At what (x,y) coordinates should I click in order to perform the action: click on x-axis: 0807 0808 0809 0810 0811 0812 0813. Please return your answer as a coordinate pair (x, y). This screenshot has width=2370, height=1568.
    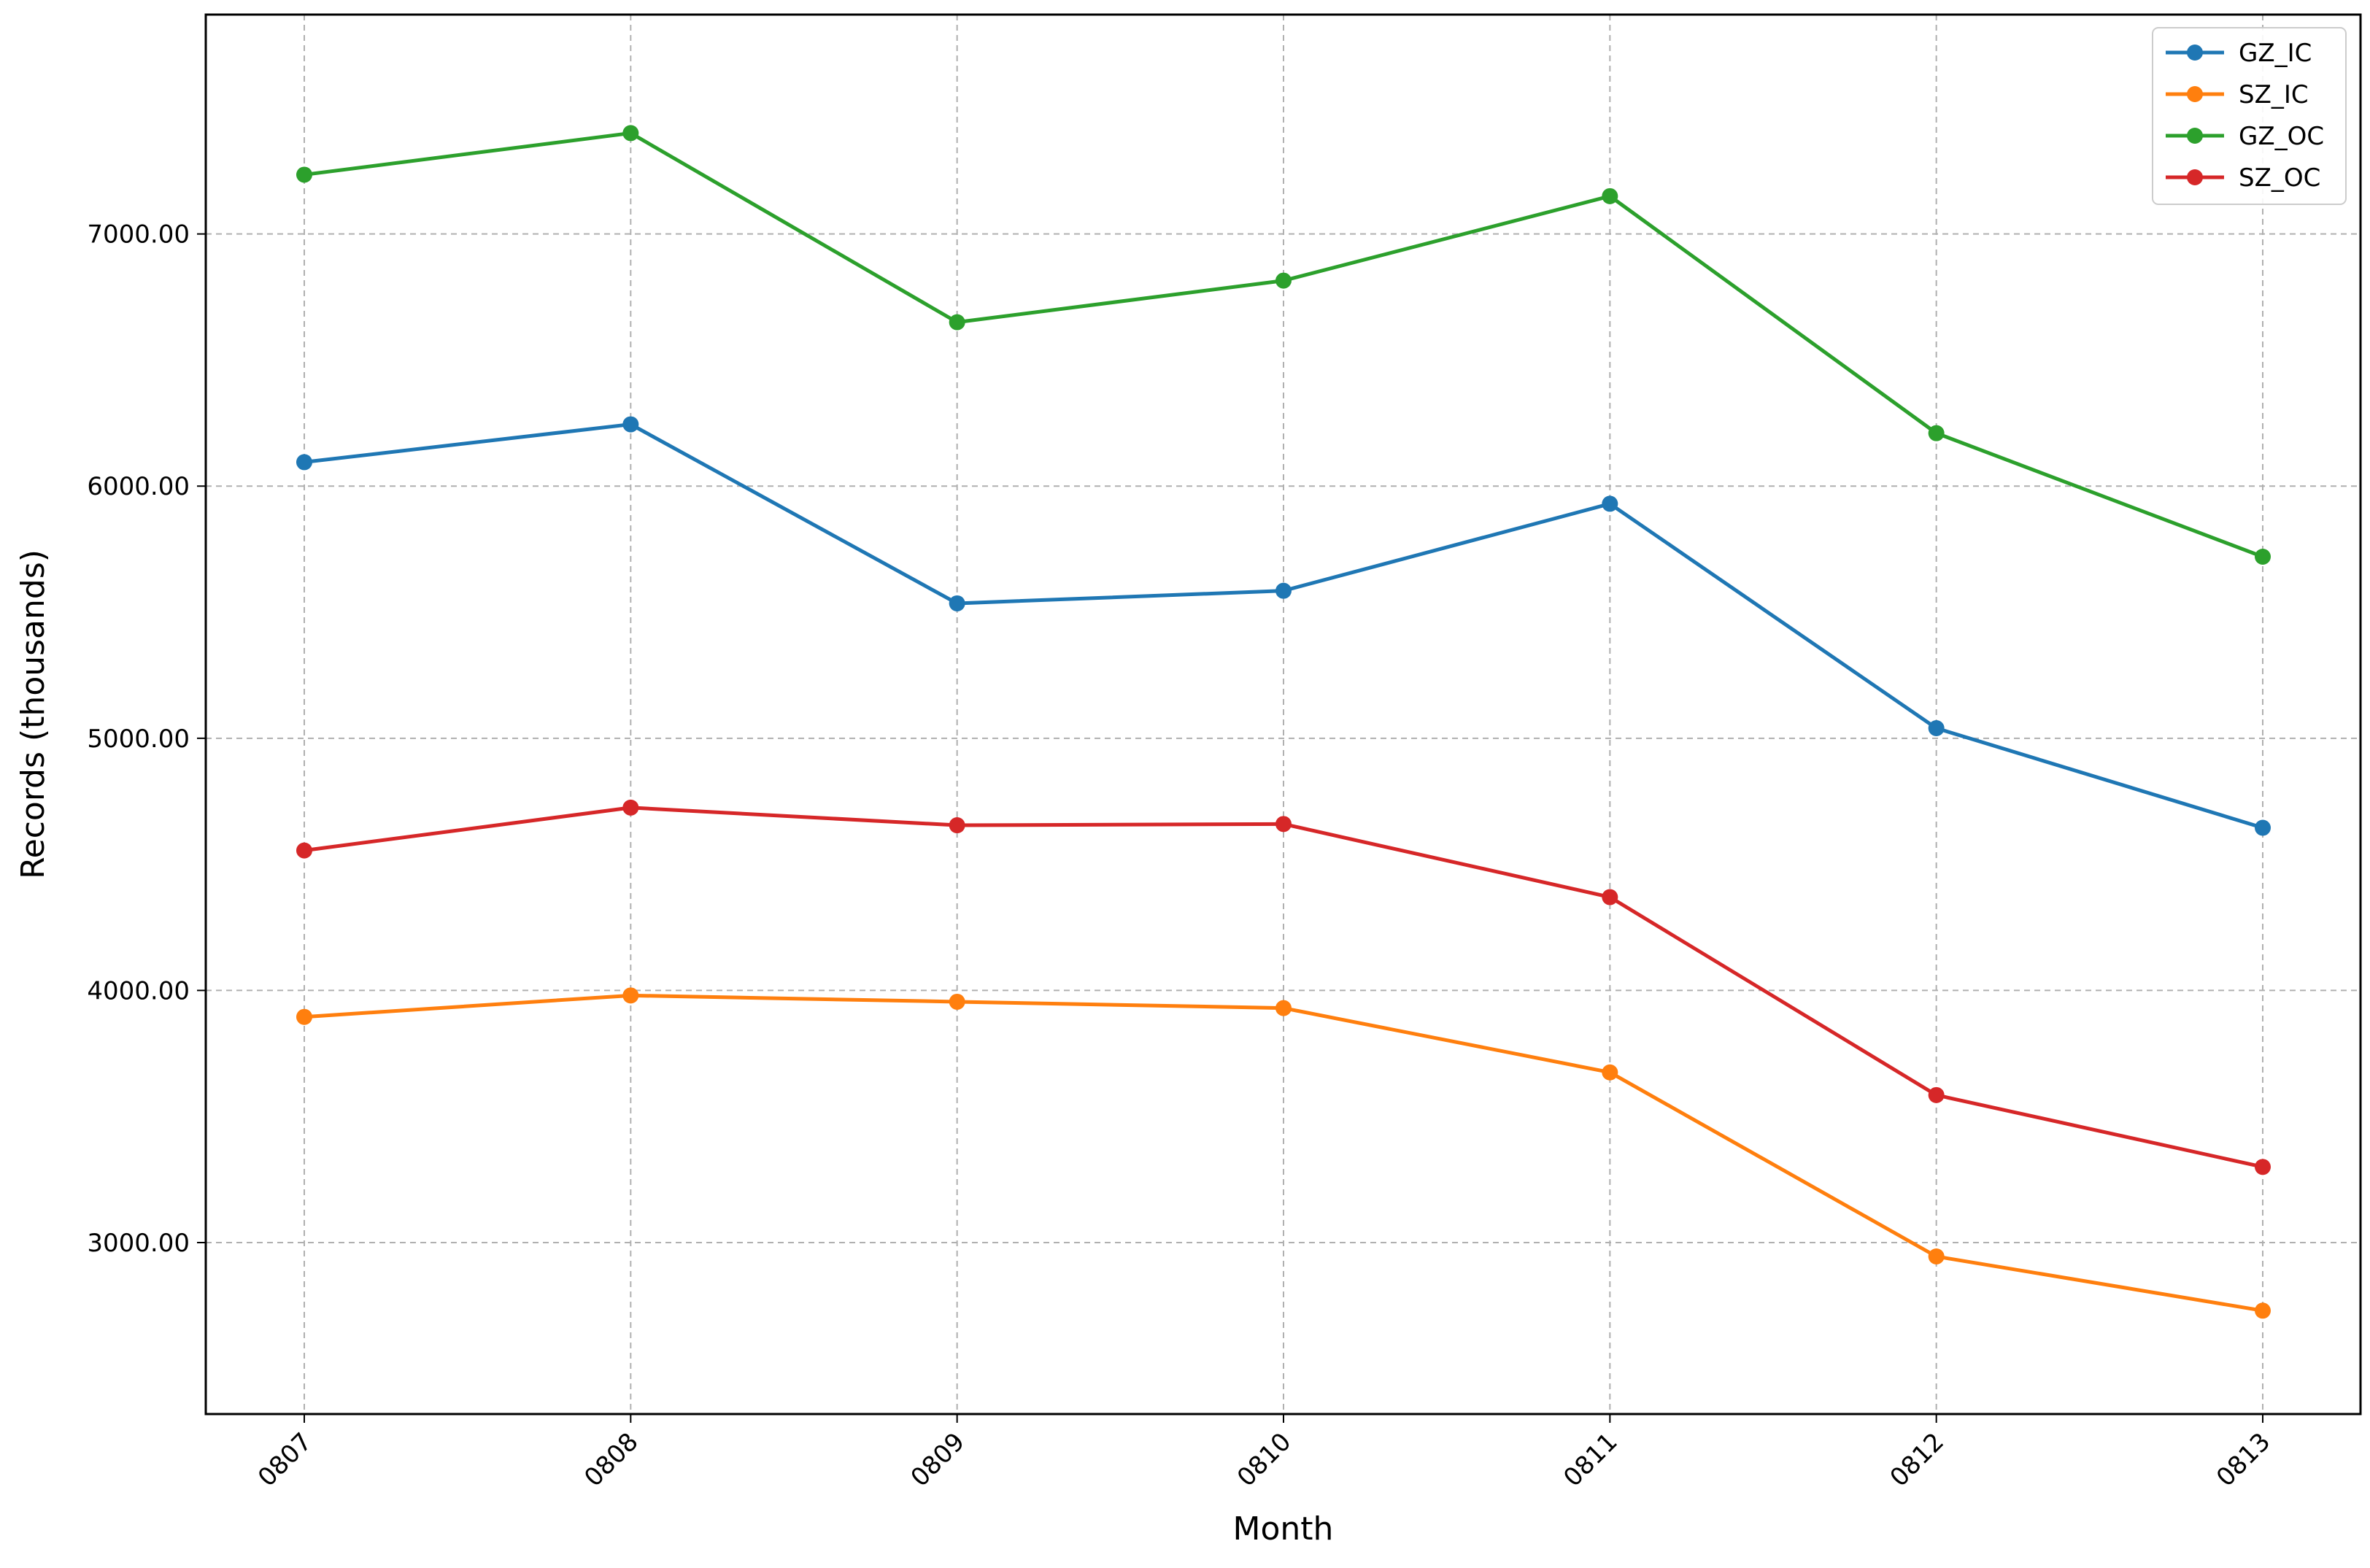
    Looking at the image, I should click on (1264, 1453).